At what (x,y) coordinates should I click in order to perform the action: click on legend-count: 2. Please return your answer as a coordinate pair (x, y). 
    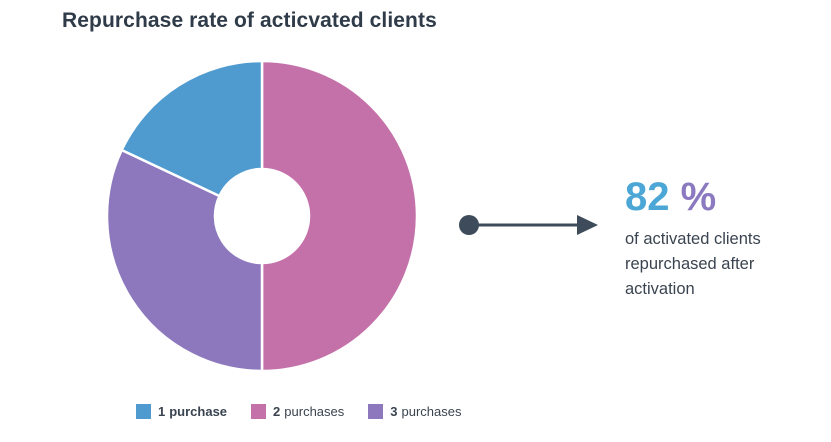
    Looking at the image, I should click on (277, 411).